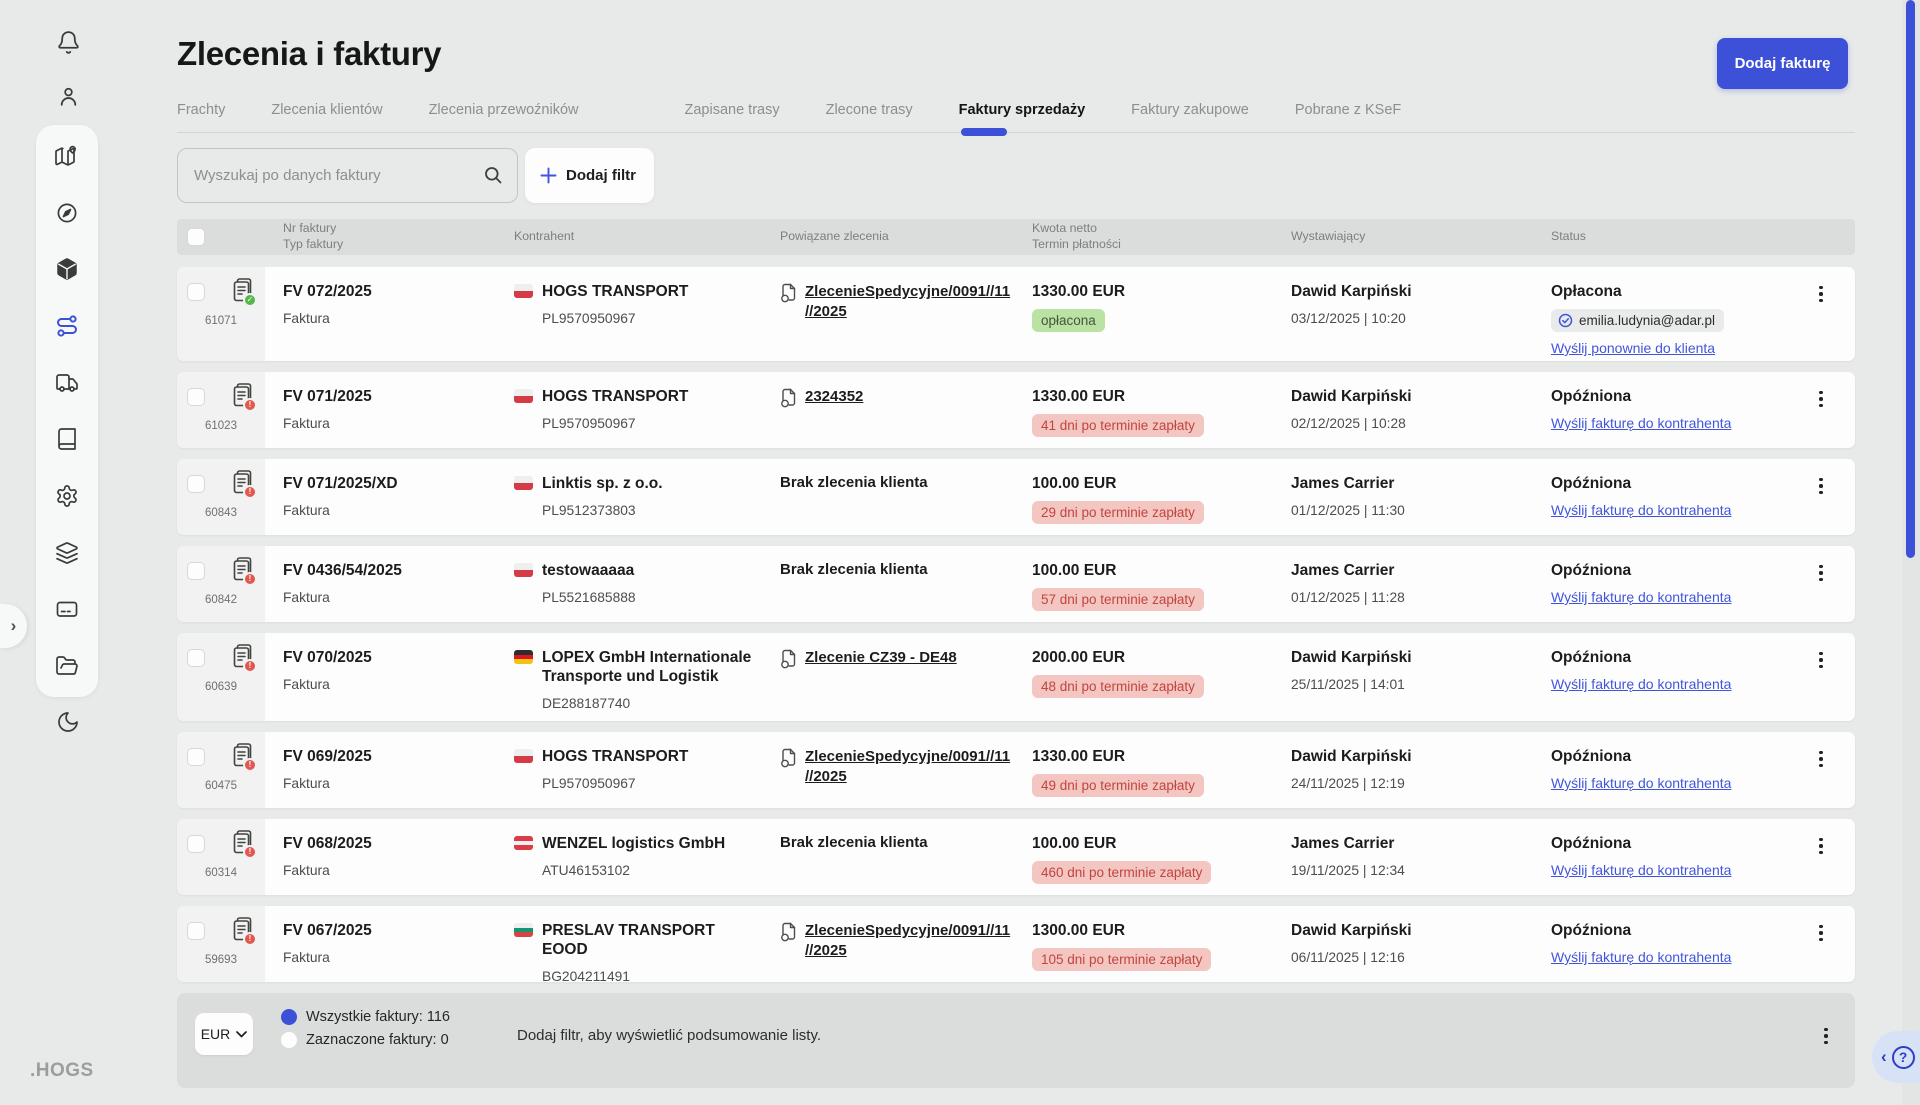 Image resolution: width=1920 pixels, height=1105 pixels. What do you see at coordinates (1826, 1036) in the screenshot?
I see `summary-menu-kebab-icon` at bounding box center [1826, 1036].